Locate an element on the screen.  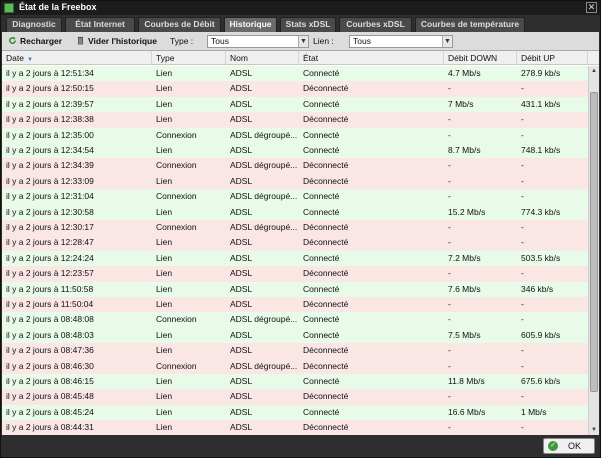
vertical-scrollbar: ▲ ▼ is located at coordinates (593, 250).